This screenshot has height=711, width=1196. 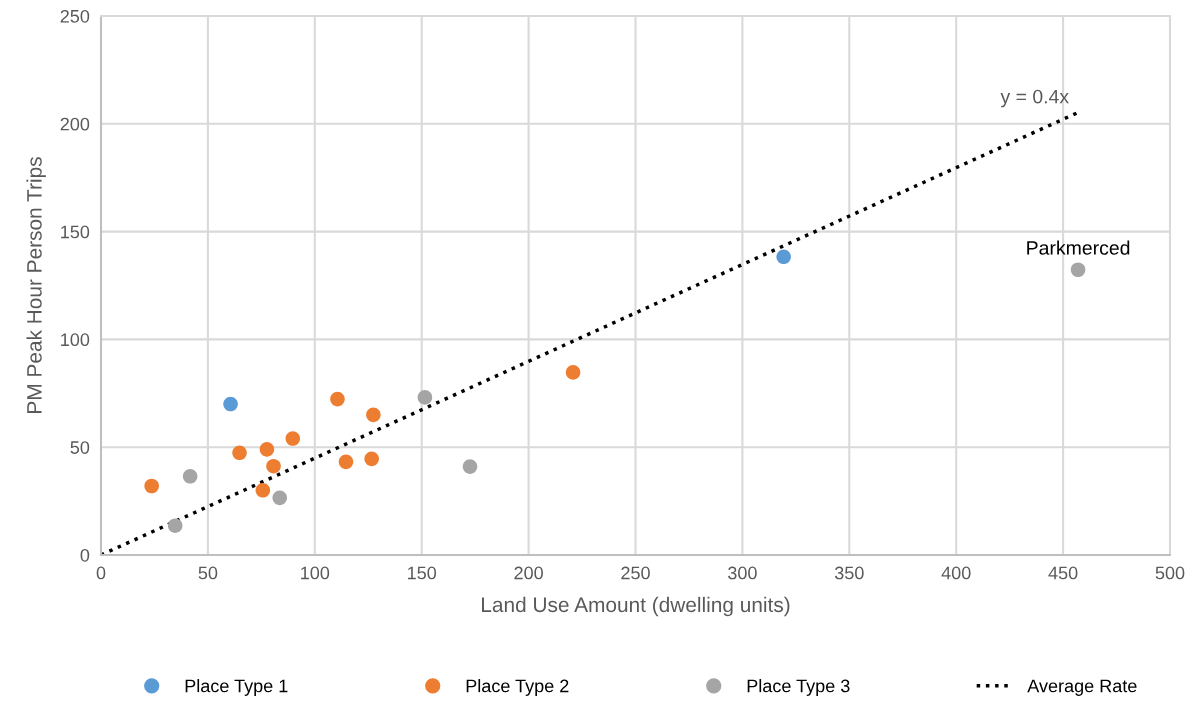 I want to click on legend-label: Place Type 2, so click(x=517, y=687).